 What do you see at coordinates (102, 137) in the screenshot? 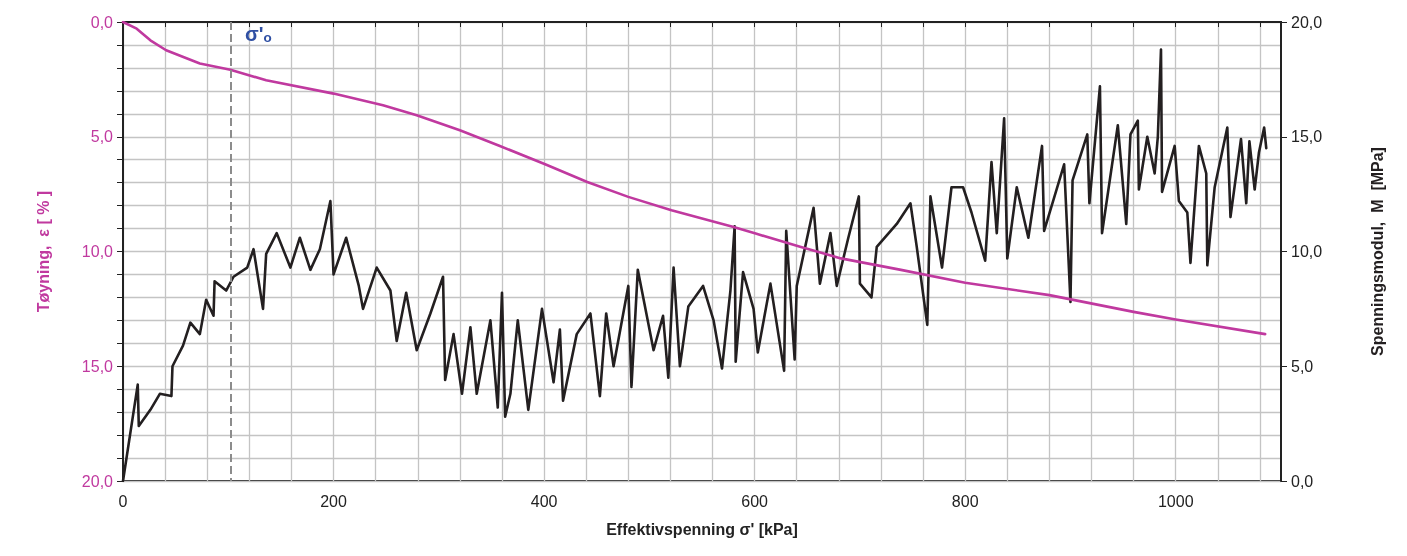
I see `y-tick-label: 5,0` at bounding box center [102, 137].